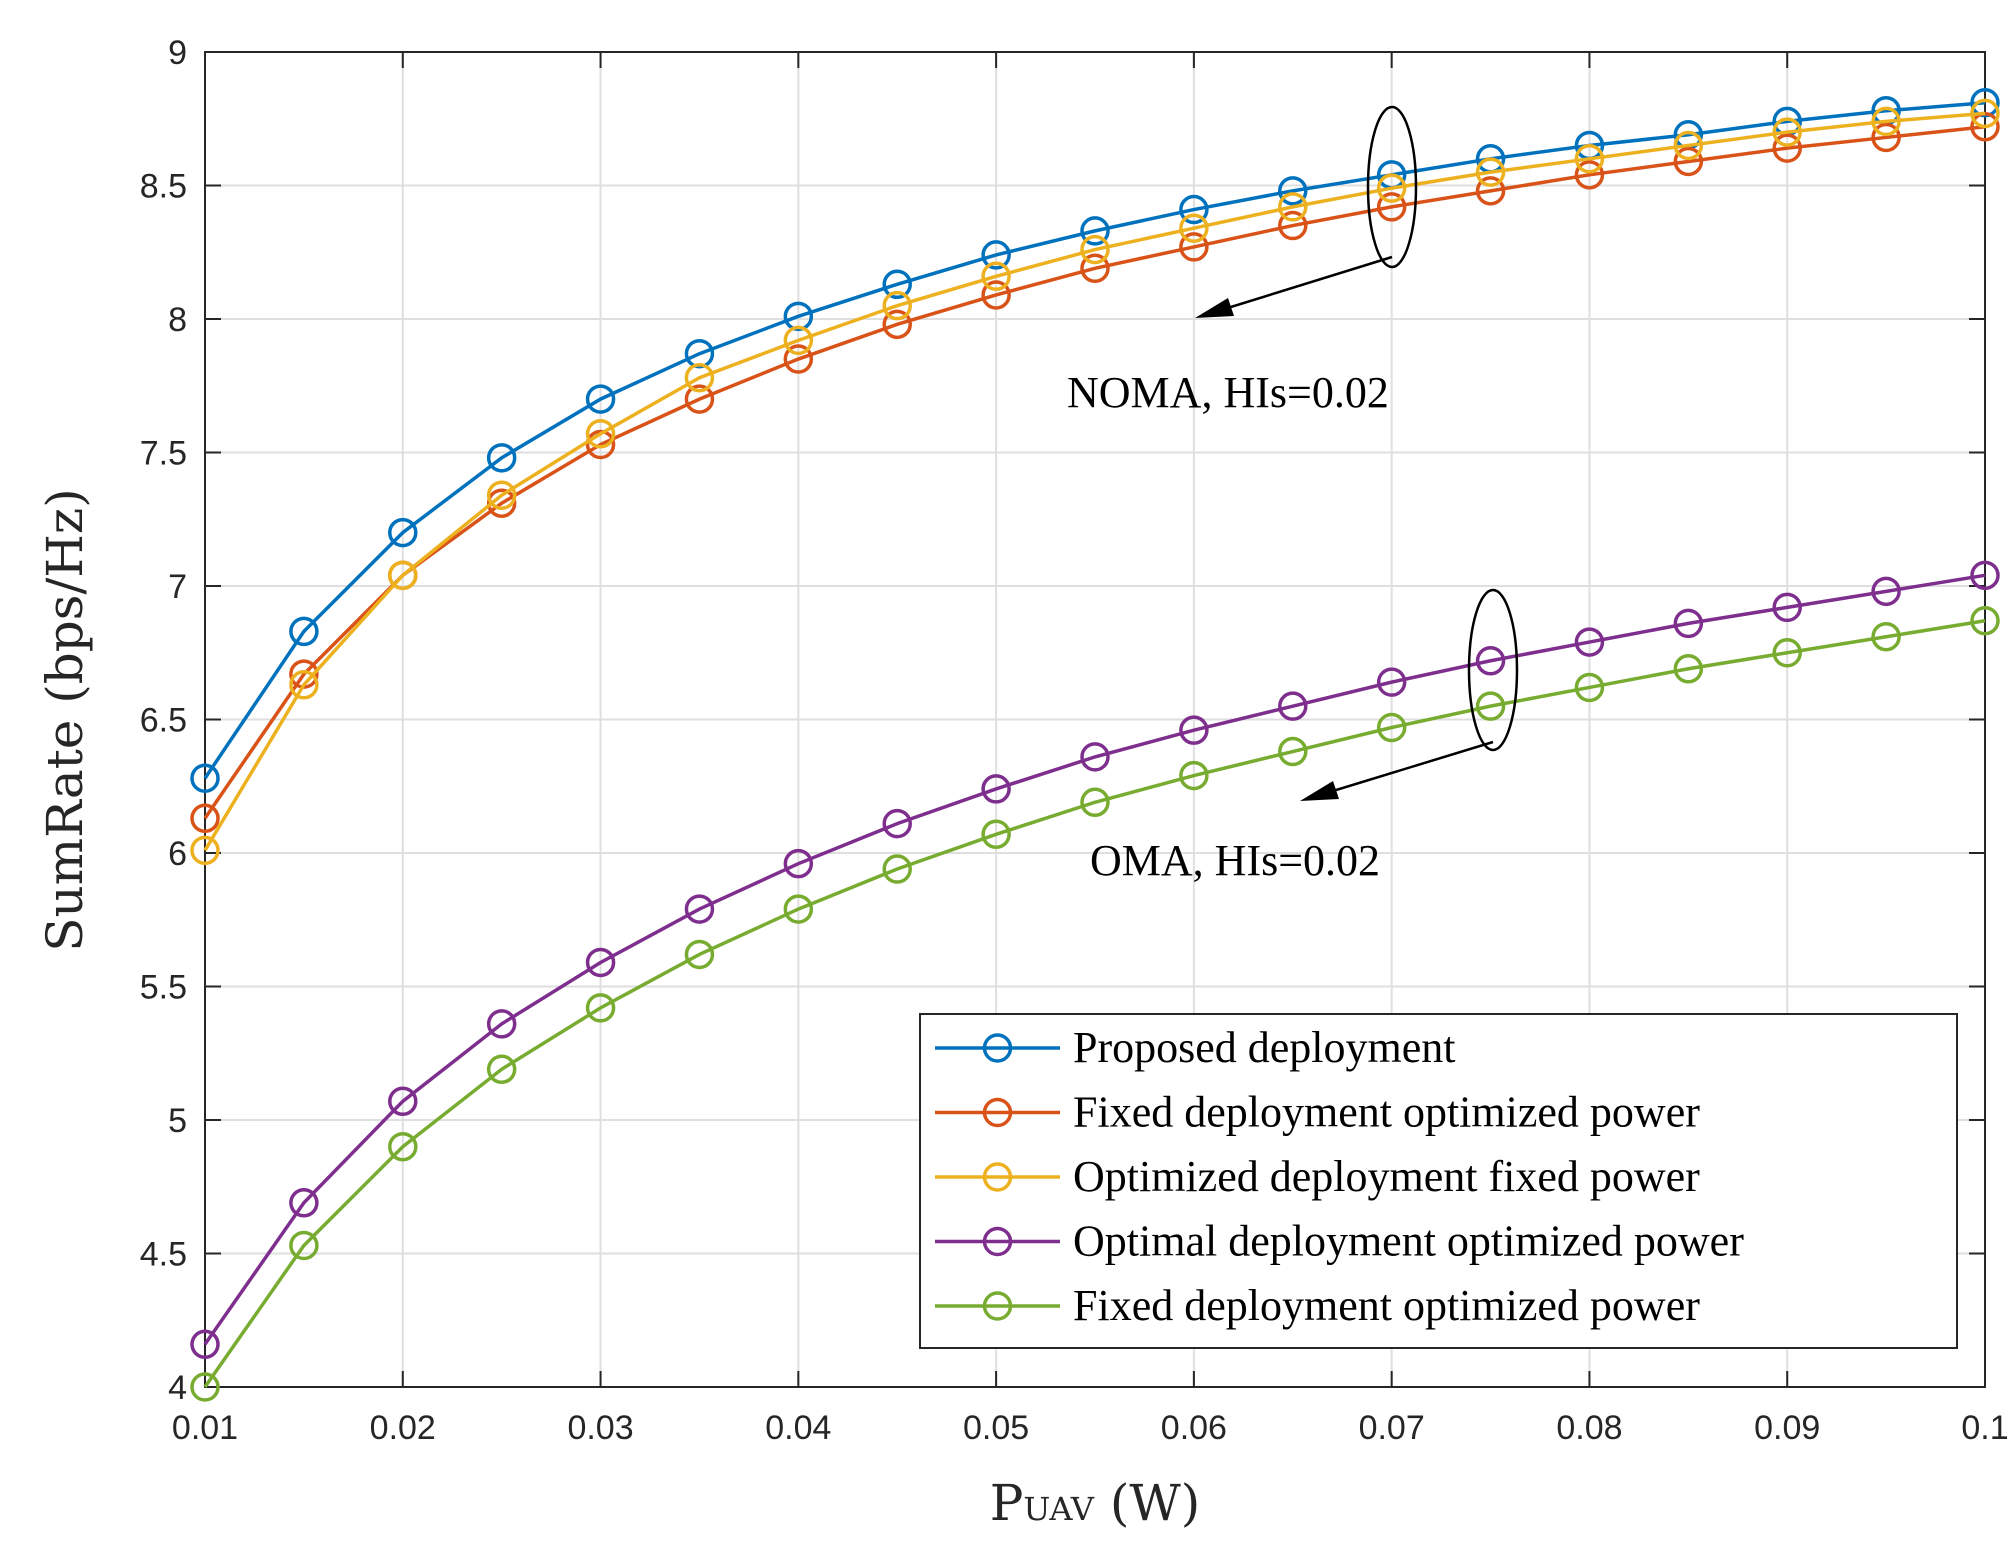 The image size is (2015, 1543). What do you see at coordinates (1984, 1428) in the screenshot?
I see `x-tick-label: 0.1` at bounding box center [1984, 1428].